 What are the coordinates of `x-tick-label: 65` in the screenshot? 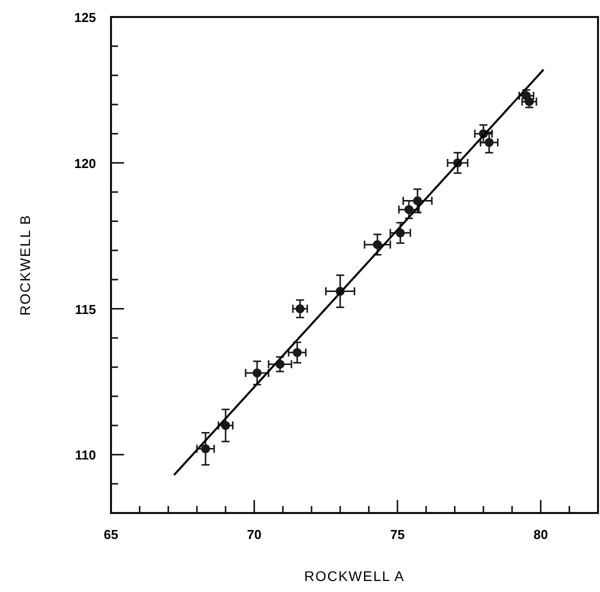 It's located at (111, 534).